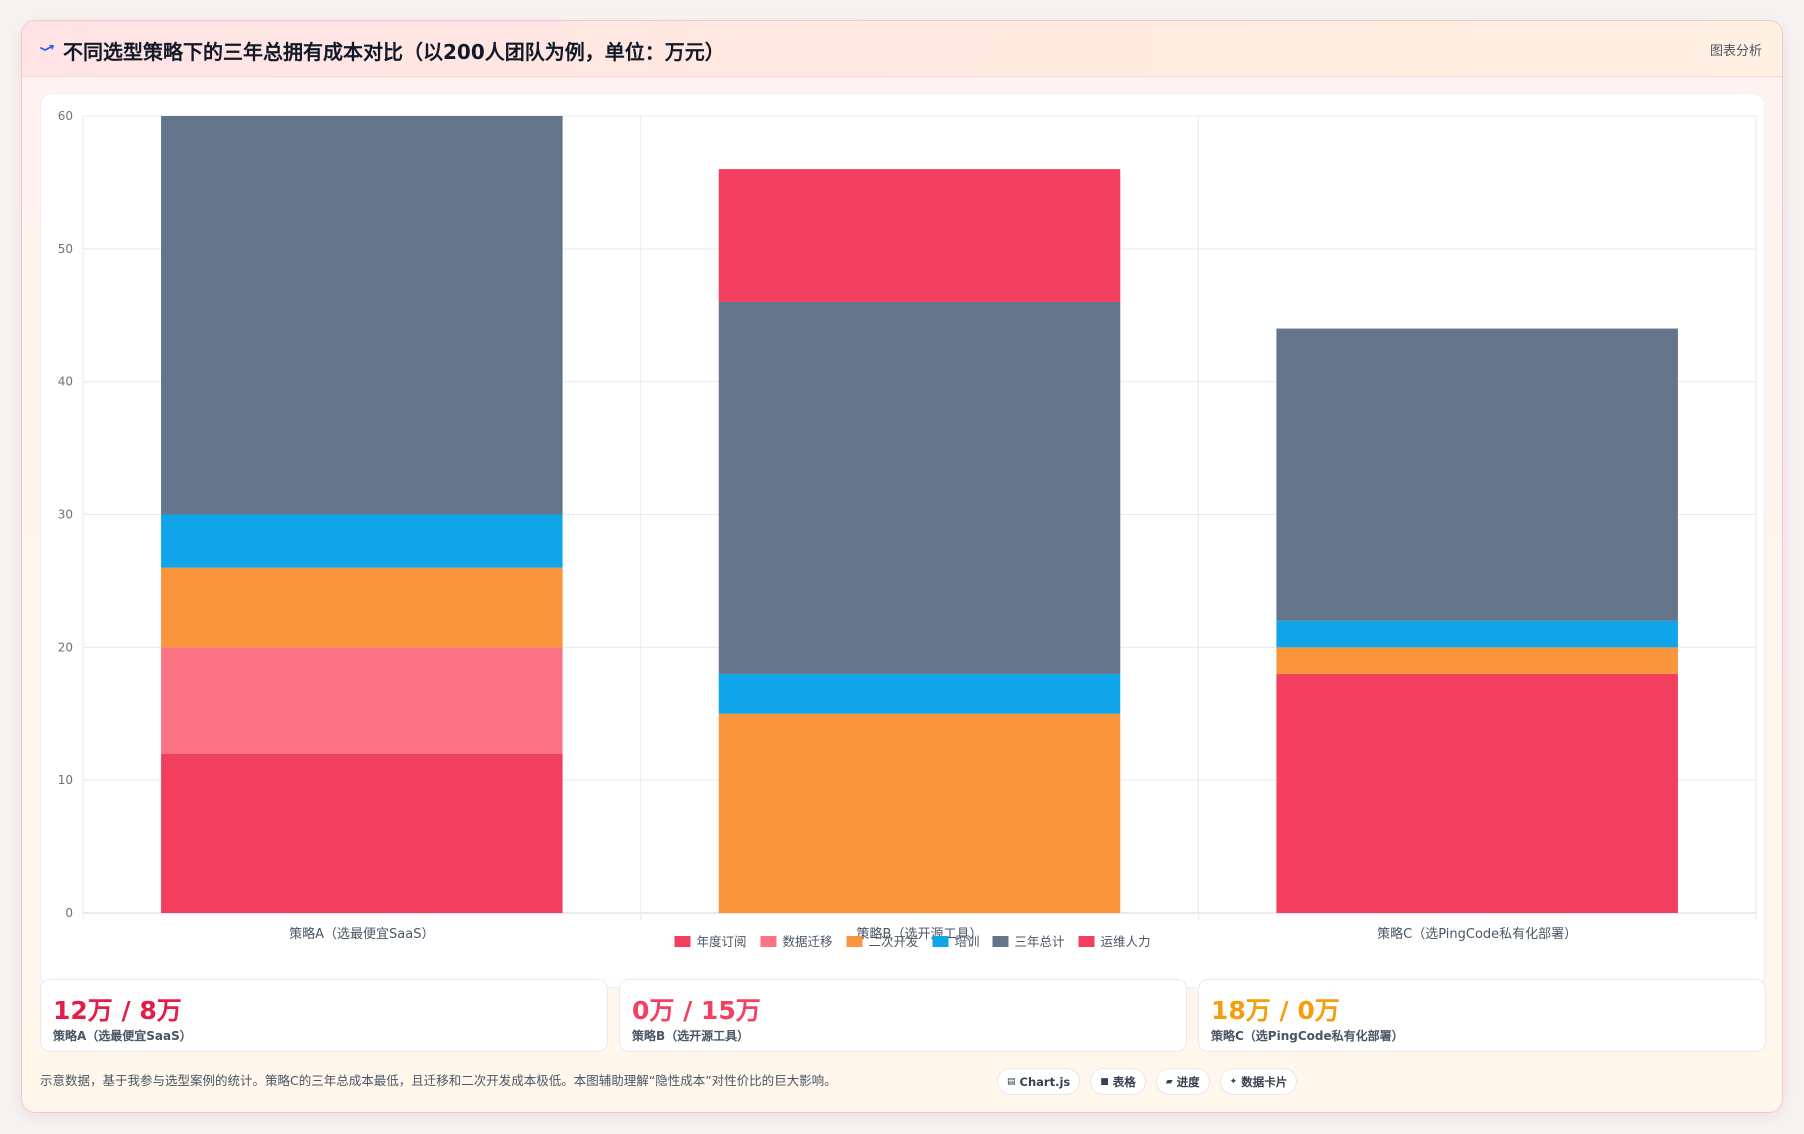 The image size is (1804, 1134). What do you see at coordinates (894, 941) in the screenshot?
I see `legend-label: 二次开发` at bounding box center [894, 941].